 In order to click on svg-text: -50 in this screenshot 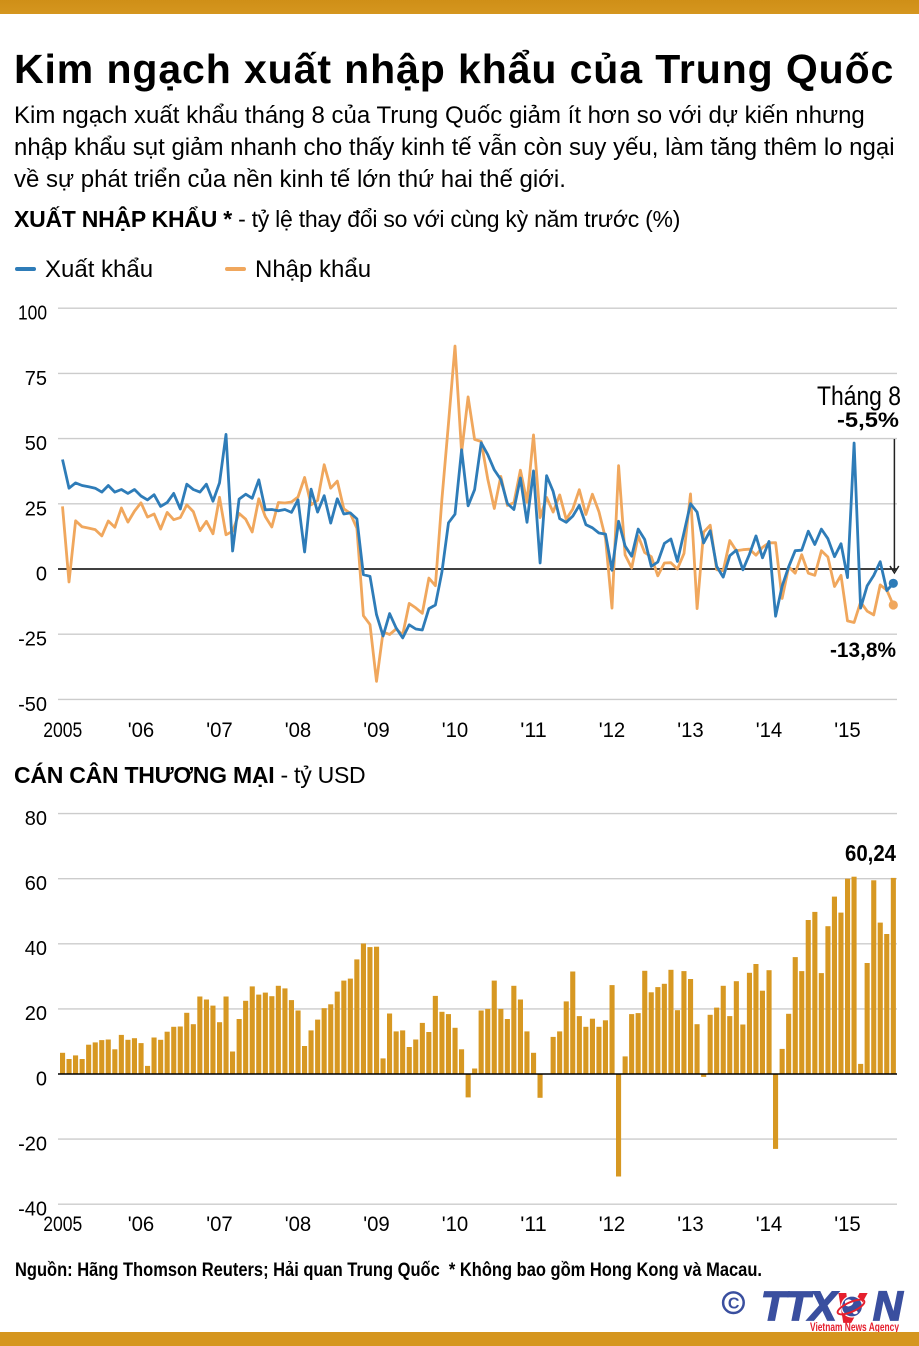, I will do `click(32, 705)`.